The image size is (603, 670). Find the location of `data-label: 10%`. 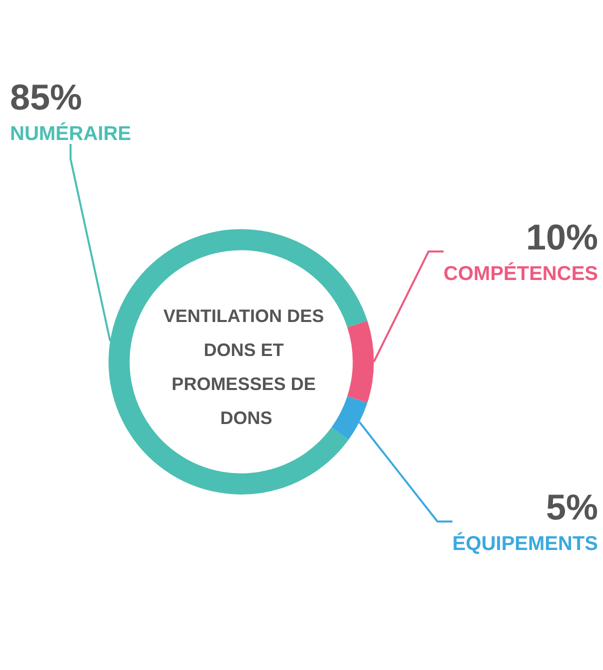

data-label: 10% is located at coordinates (562, 237).